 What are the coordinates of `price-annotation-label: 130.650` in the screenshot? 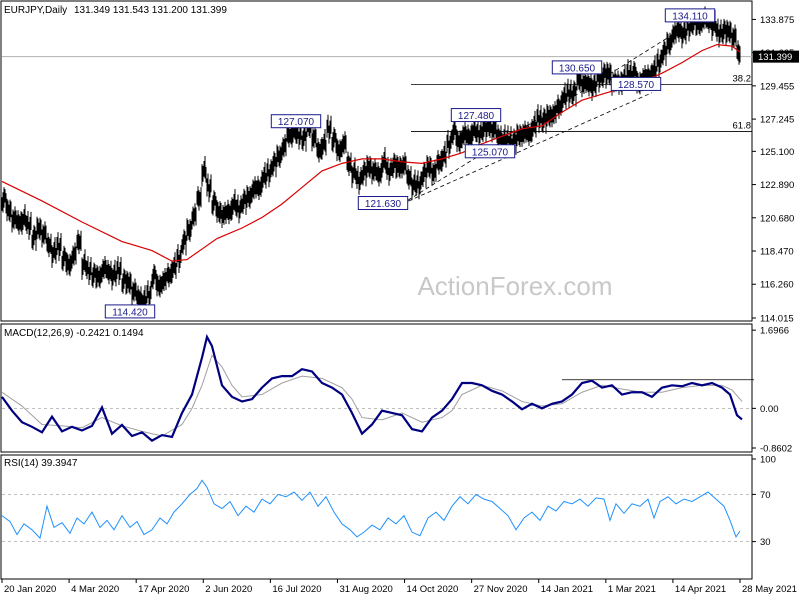 It's located at (577, 68).